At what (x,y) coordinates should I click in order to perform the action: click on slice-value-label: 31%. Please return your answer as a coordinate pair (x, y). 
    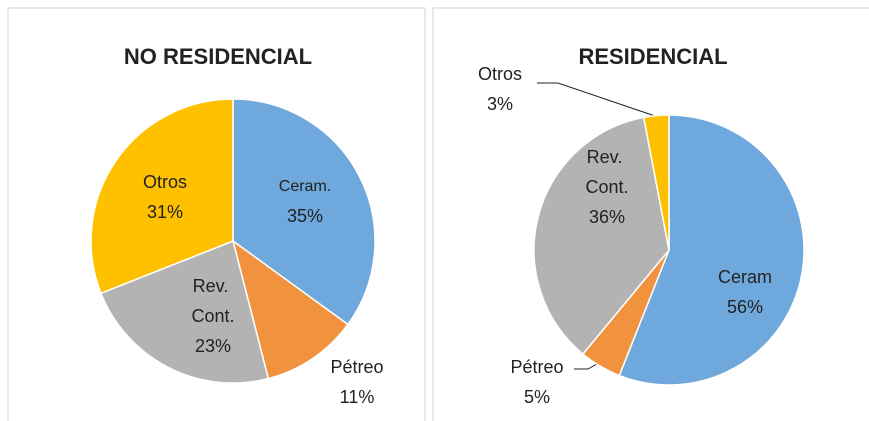
    Looking at the image, I should click on (165, 212).